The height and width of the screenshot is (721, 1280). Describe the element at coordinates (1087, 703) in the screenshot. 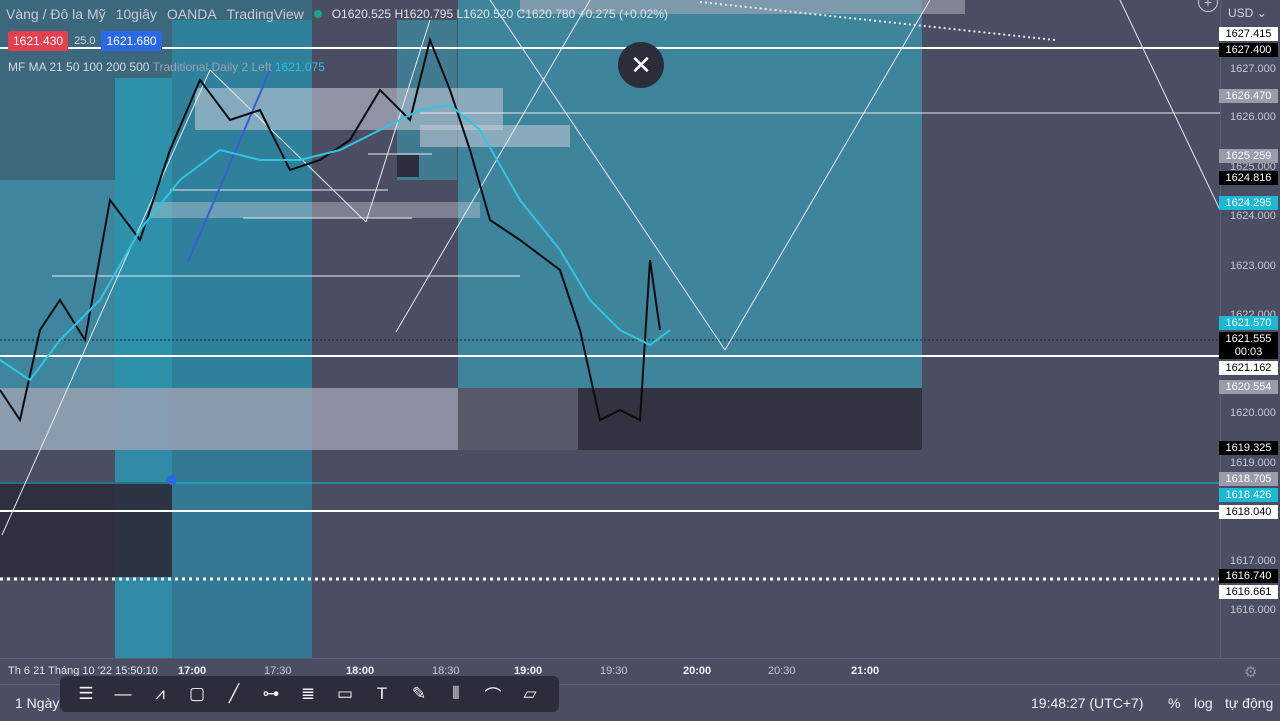

I see `clock-display: 19:48:27 (UTC+7)` at that location.